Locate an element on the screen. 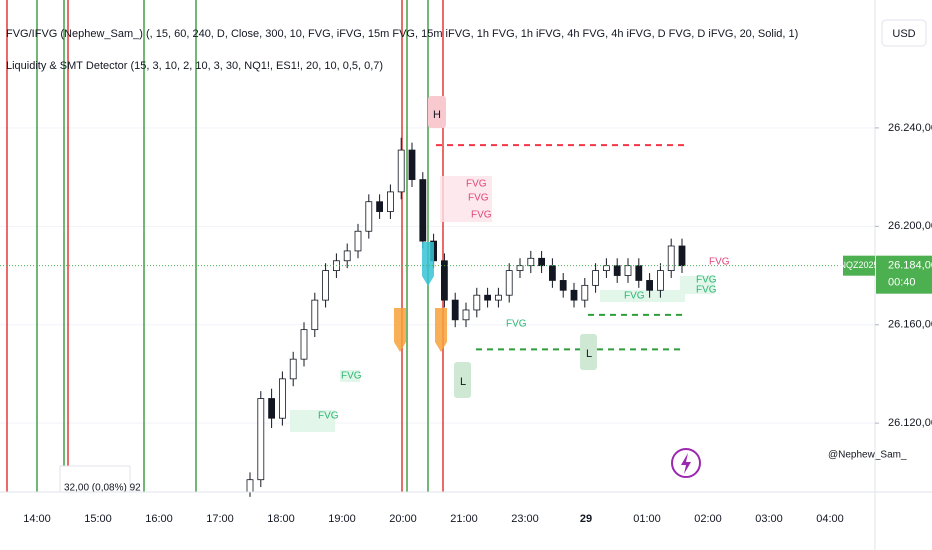  x-tick-label: 19:00 is located at coordinates (342, 519).